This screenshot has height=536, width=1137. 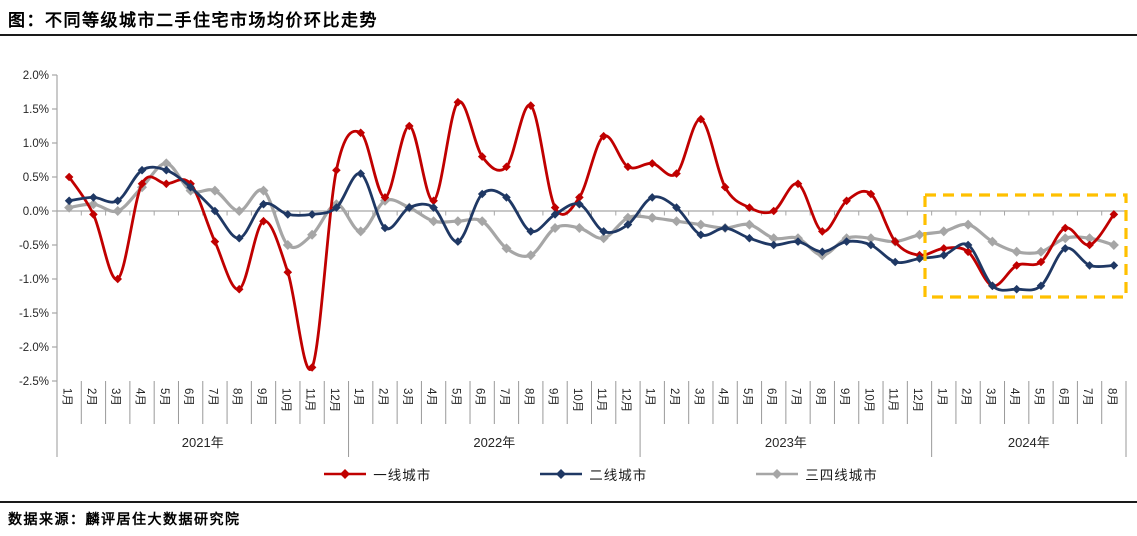 I want to click on legend-label-tier34: 三四线城市, so click(x=841, y=475).